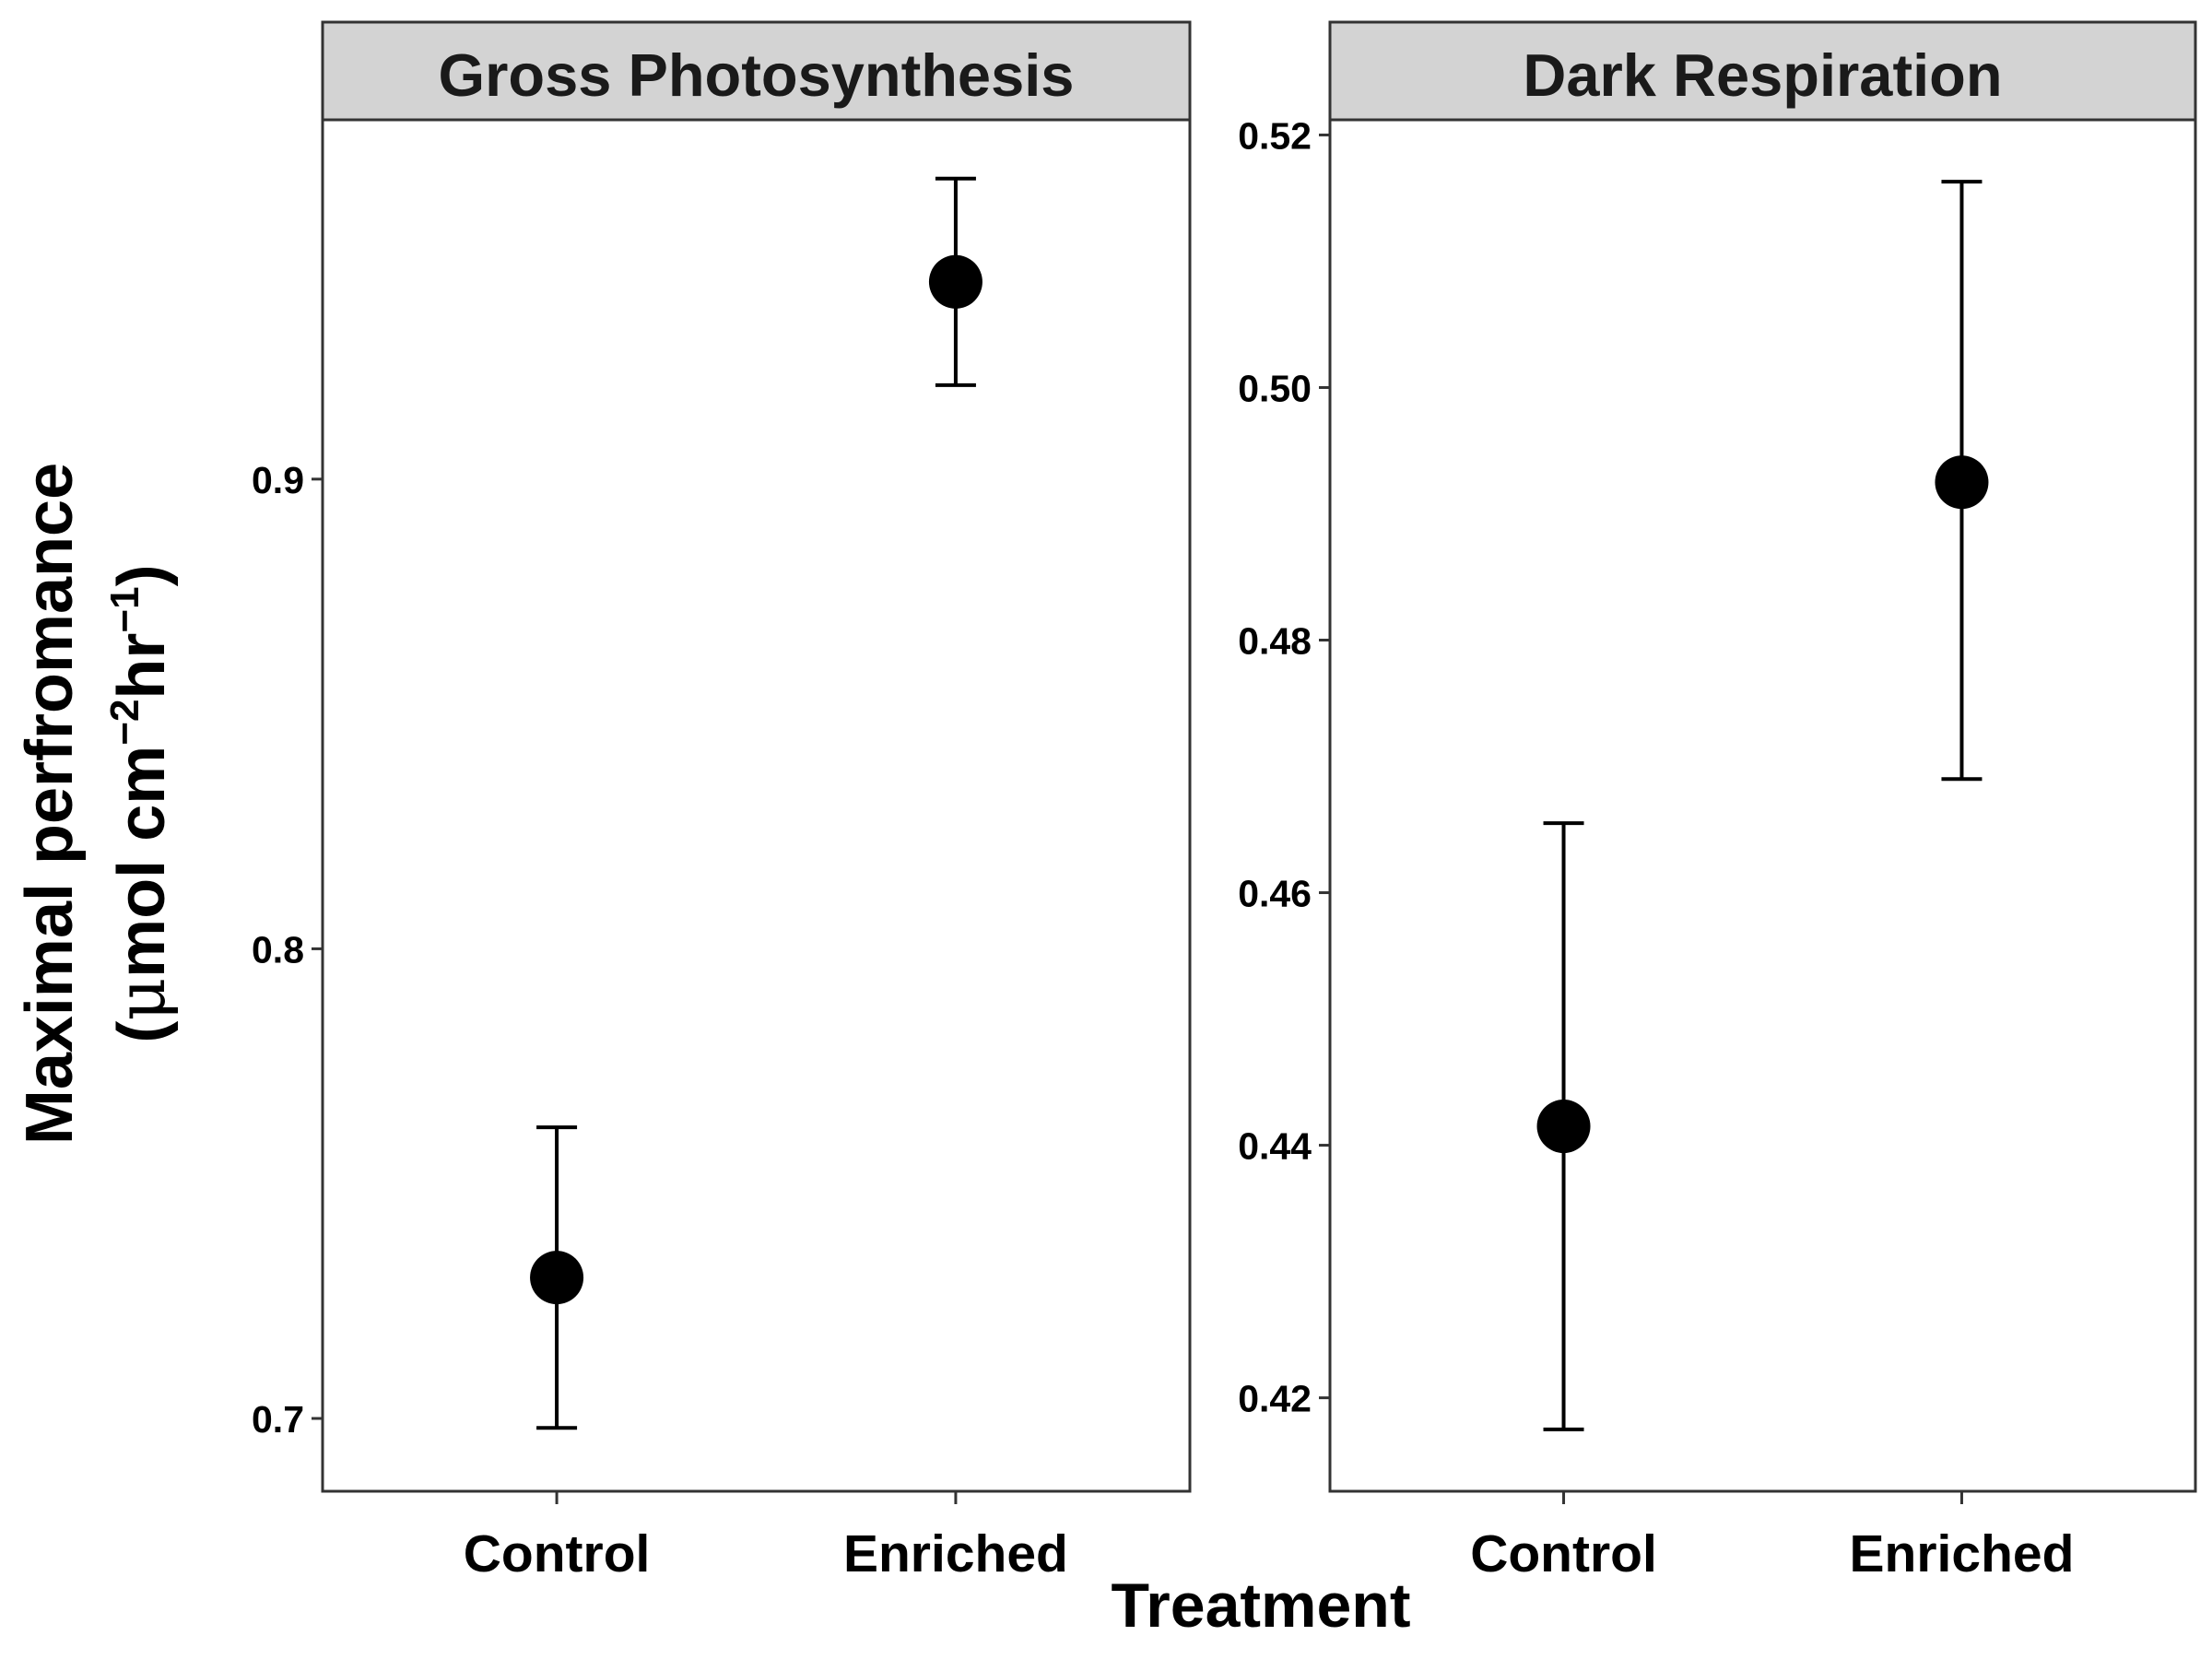 The height and width of the screenshot is (1659, 2212). I want to click on y-axis-title-line1: Maximal perfromance, so click(50, 804).